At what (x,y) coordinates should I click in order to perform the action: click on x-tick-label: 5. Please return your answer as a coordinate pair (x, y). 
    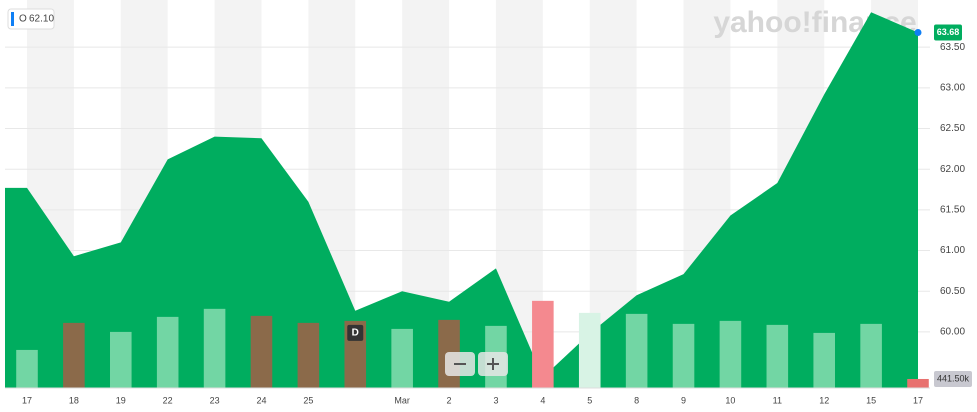
    Looking at the image, I should click on (589, 400).